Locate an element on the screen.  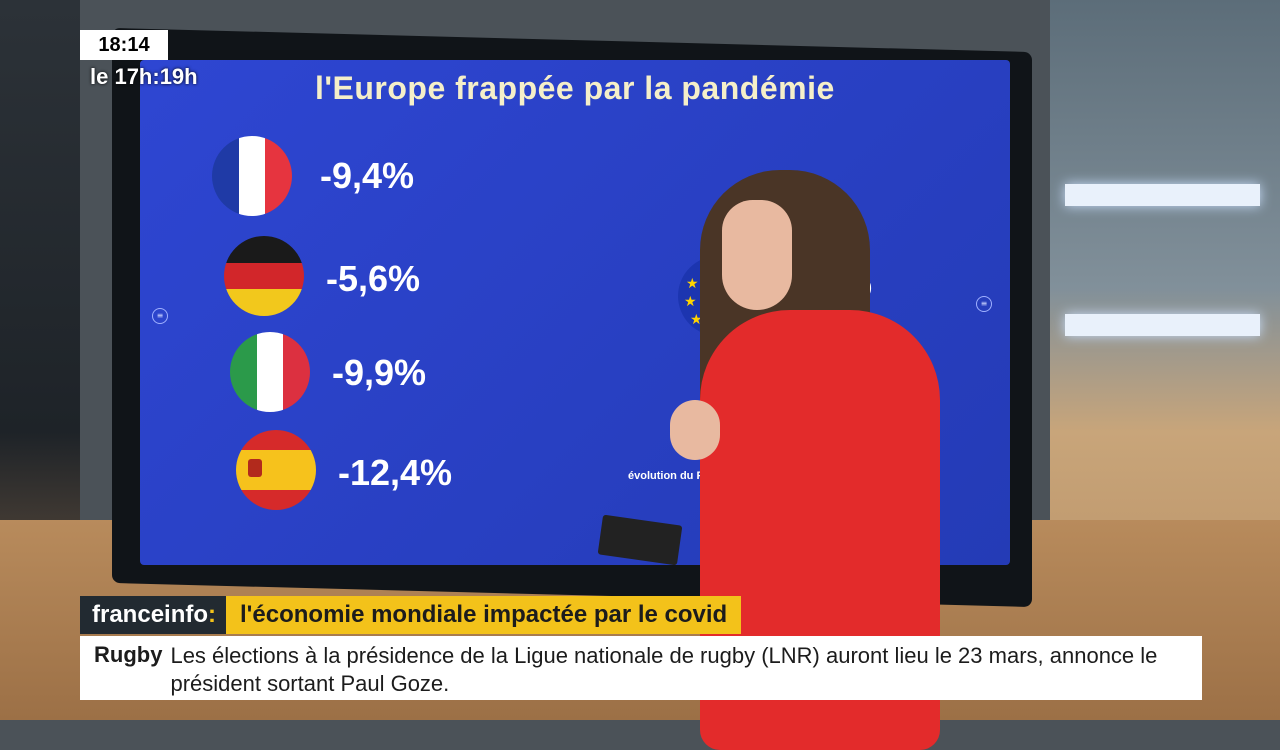
presenter-face is located at coordinates (757, 255).